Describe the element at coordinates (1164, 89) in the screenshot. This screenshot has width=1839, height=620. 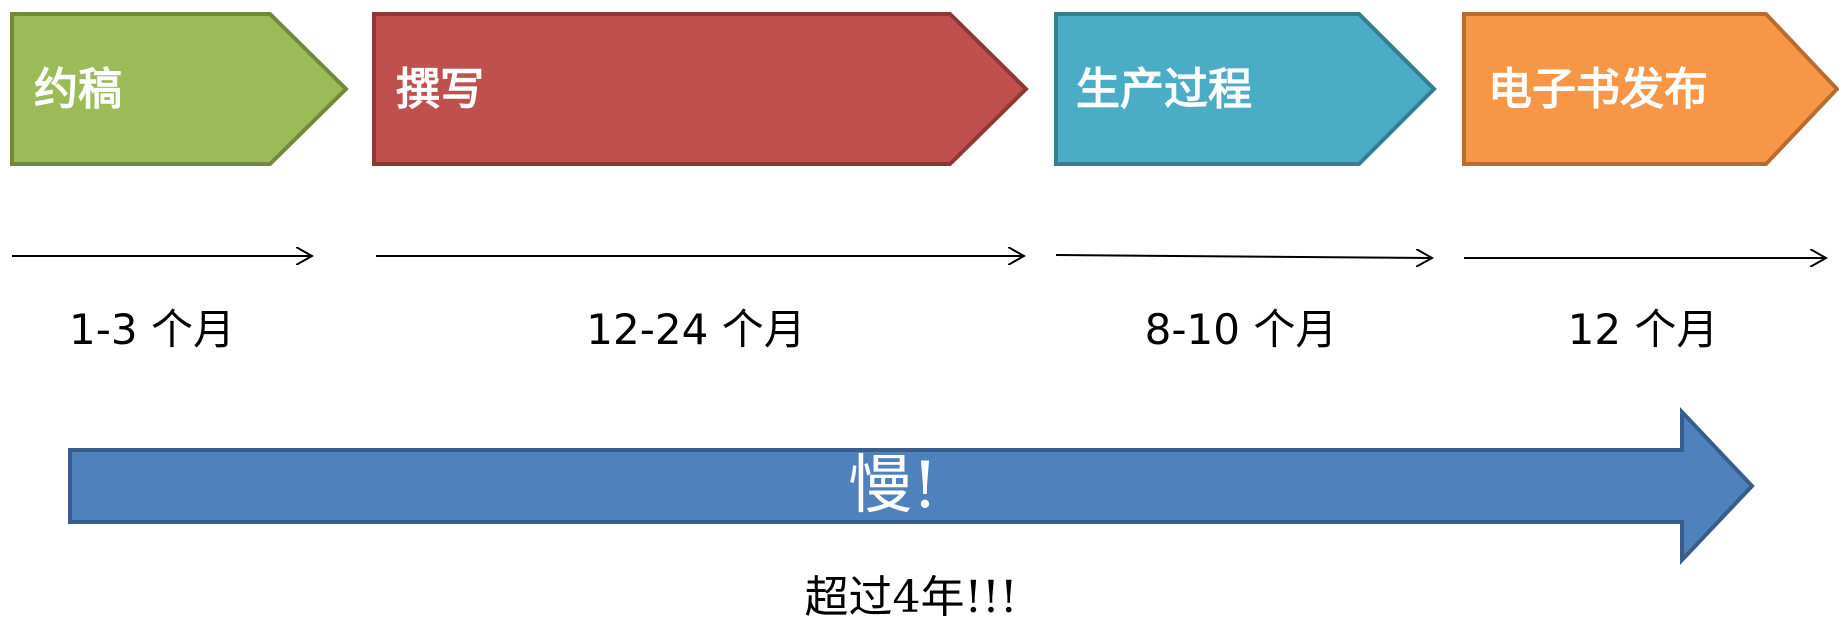
I see `stage-3-label: 生产过程` at that location.